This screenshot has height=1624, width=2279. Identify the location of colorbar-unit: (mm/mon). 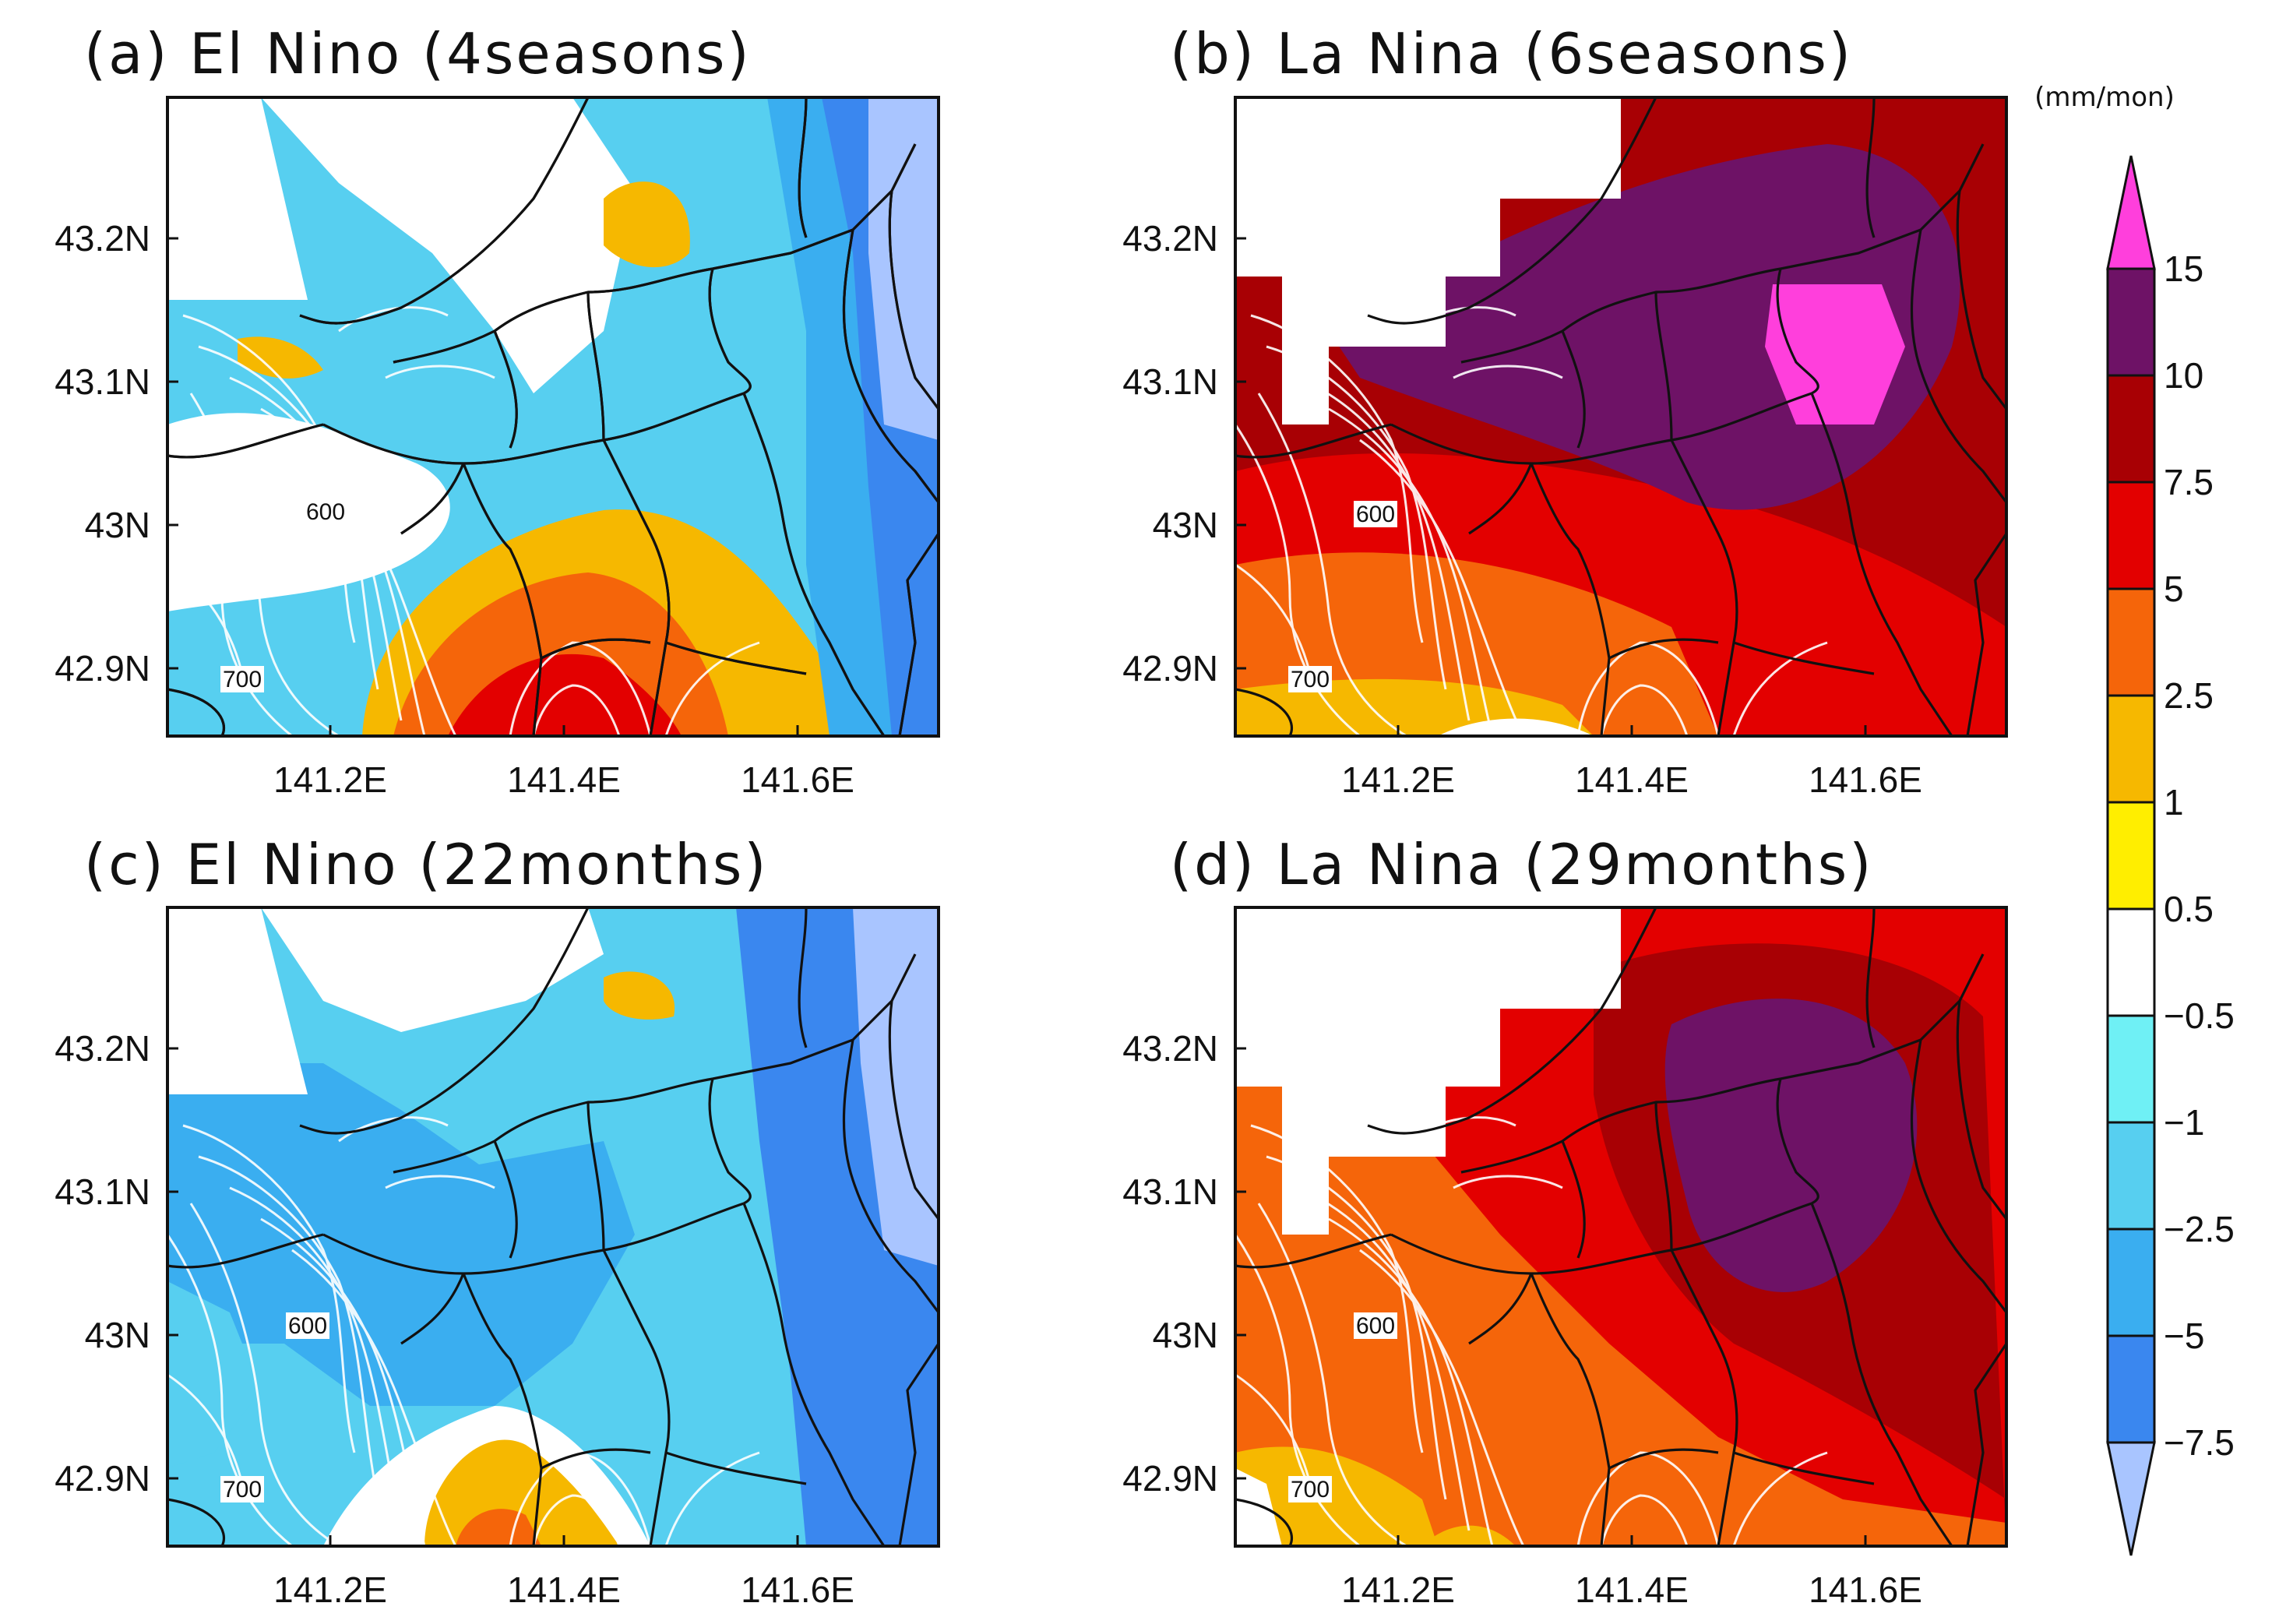
(2104, 97).